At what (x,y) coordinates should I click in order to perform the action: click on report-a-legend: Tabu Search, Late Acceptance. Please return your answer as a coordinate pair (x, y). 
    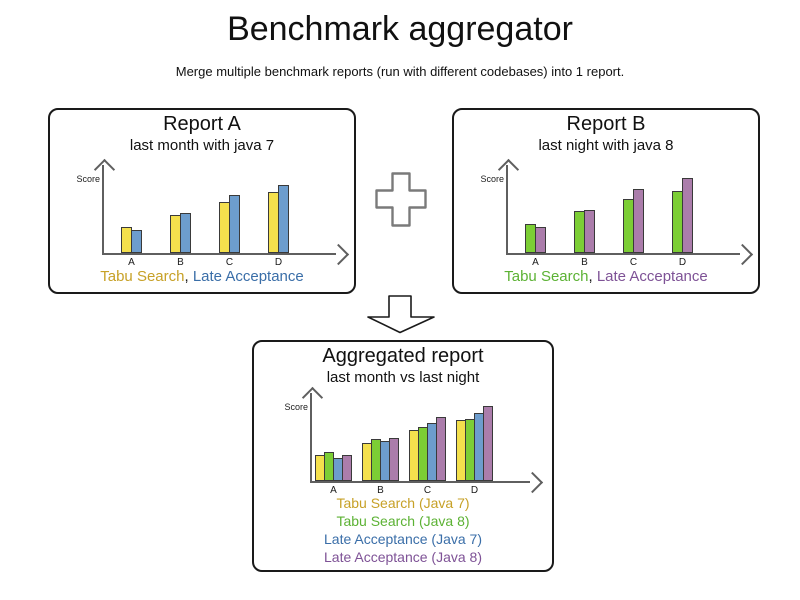
    Looking at the image, I should click on (202, 276).